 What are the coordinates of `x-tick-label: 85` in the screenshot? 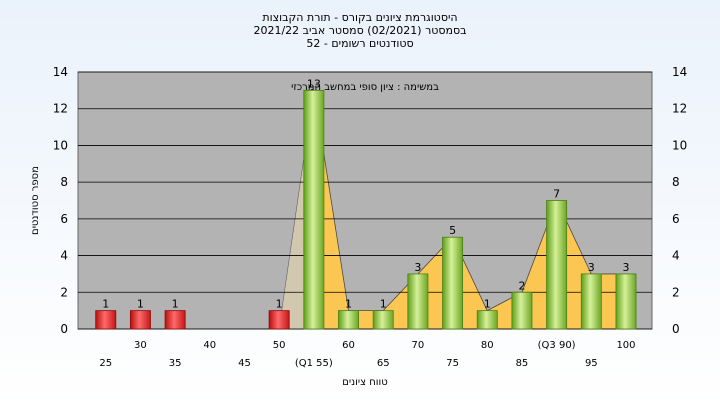 It's located at (522, 363).